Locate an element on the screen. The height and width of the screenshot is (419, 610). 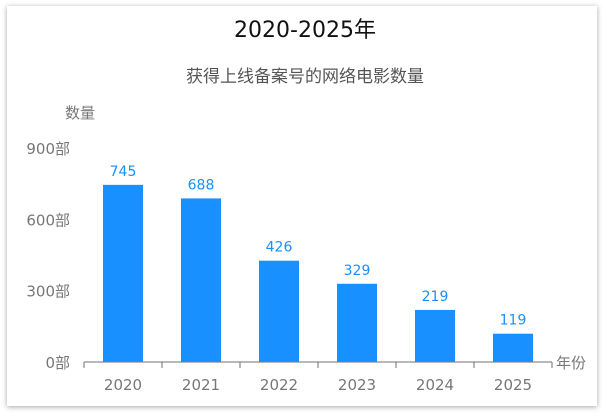
data-label: 219 is located at coordinates (435, 297).